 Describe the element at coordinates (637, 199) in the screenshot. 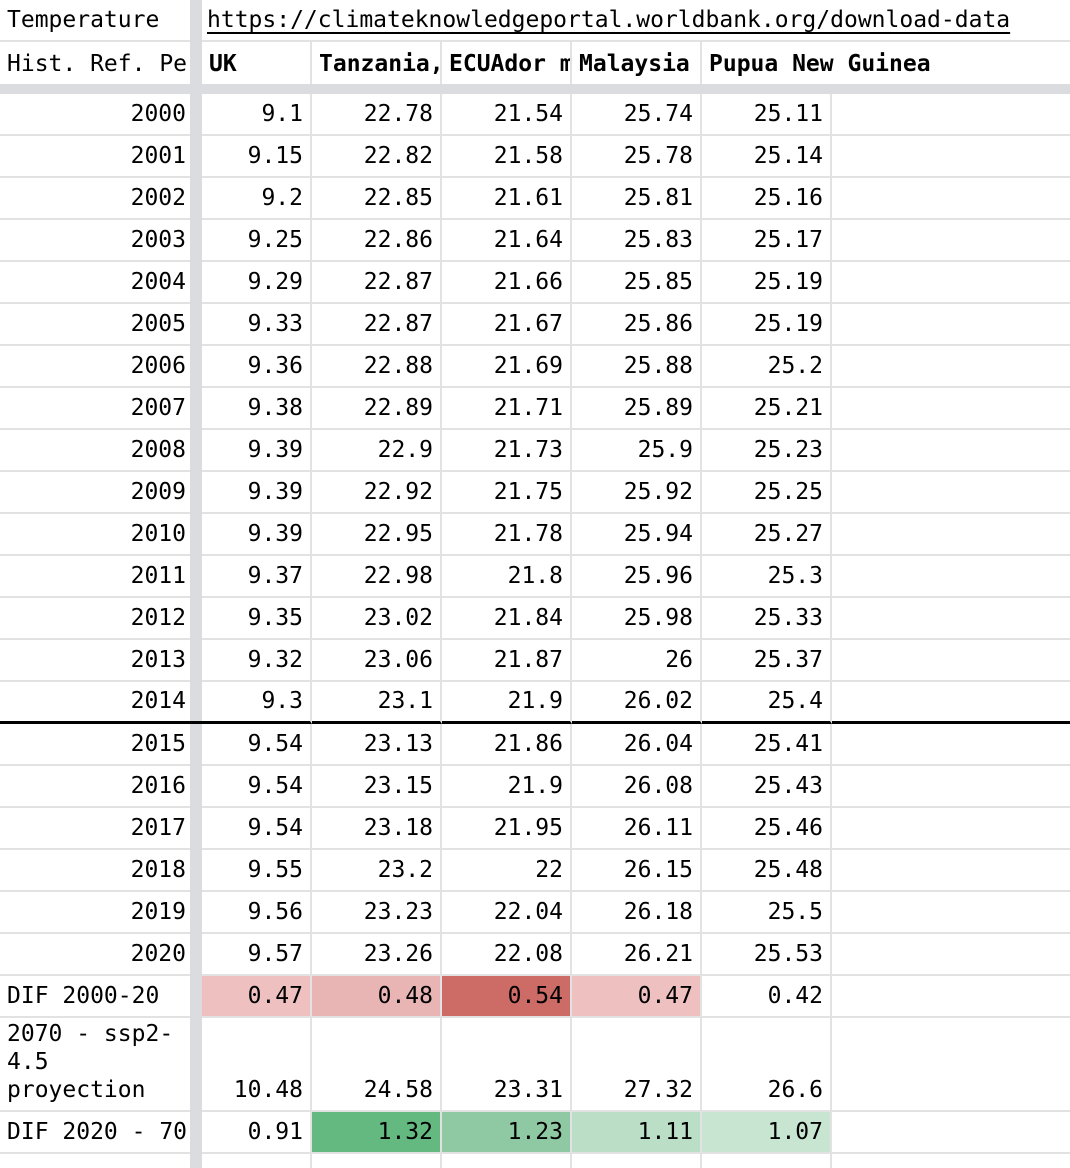

I see `cell-value: 25.81` at that location.